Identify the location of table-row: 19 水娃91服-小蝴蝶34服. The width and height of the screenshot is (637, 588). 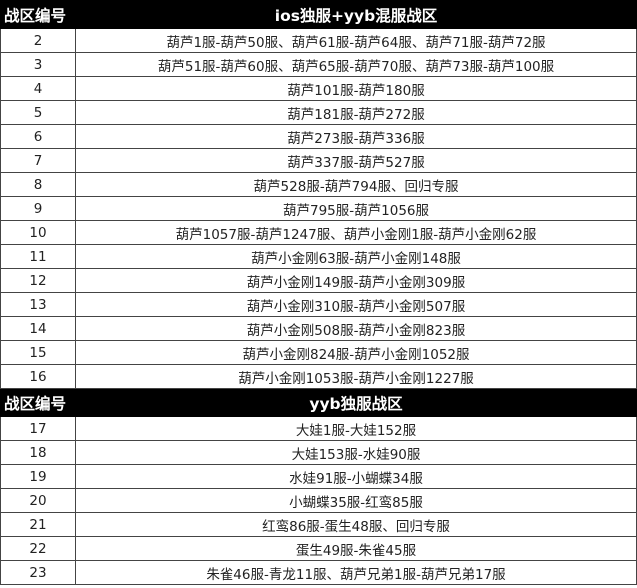
(318, 476).